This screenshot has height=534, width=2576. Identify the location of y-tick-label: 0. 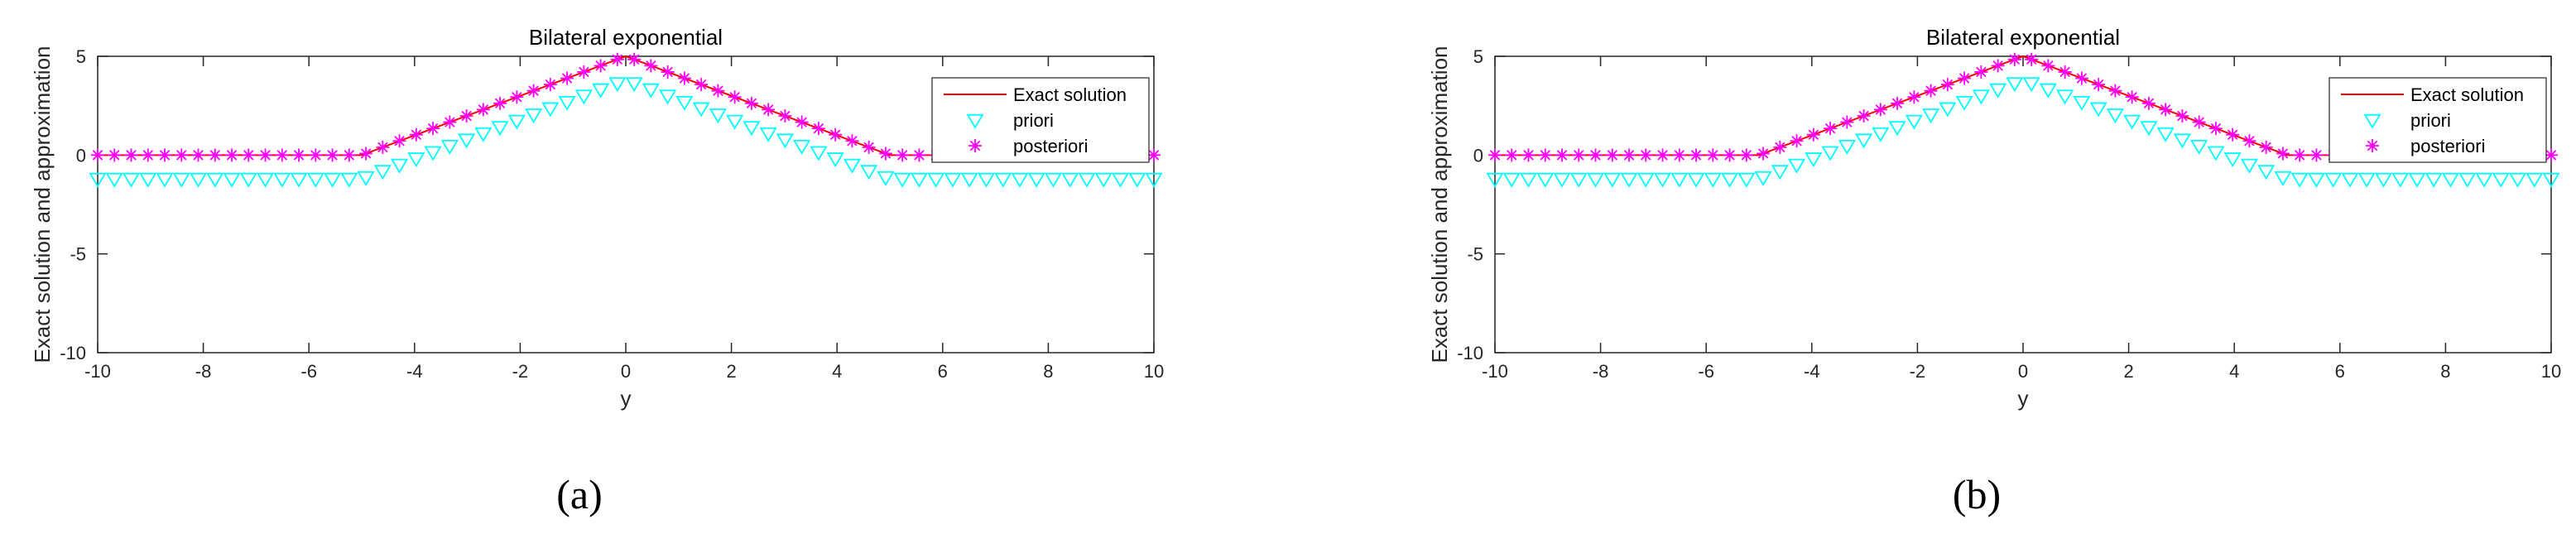
(1478, 155).